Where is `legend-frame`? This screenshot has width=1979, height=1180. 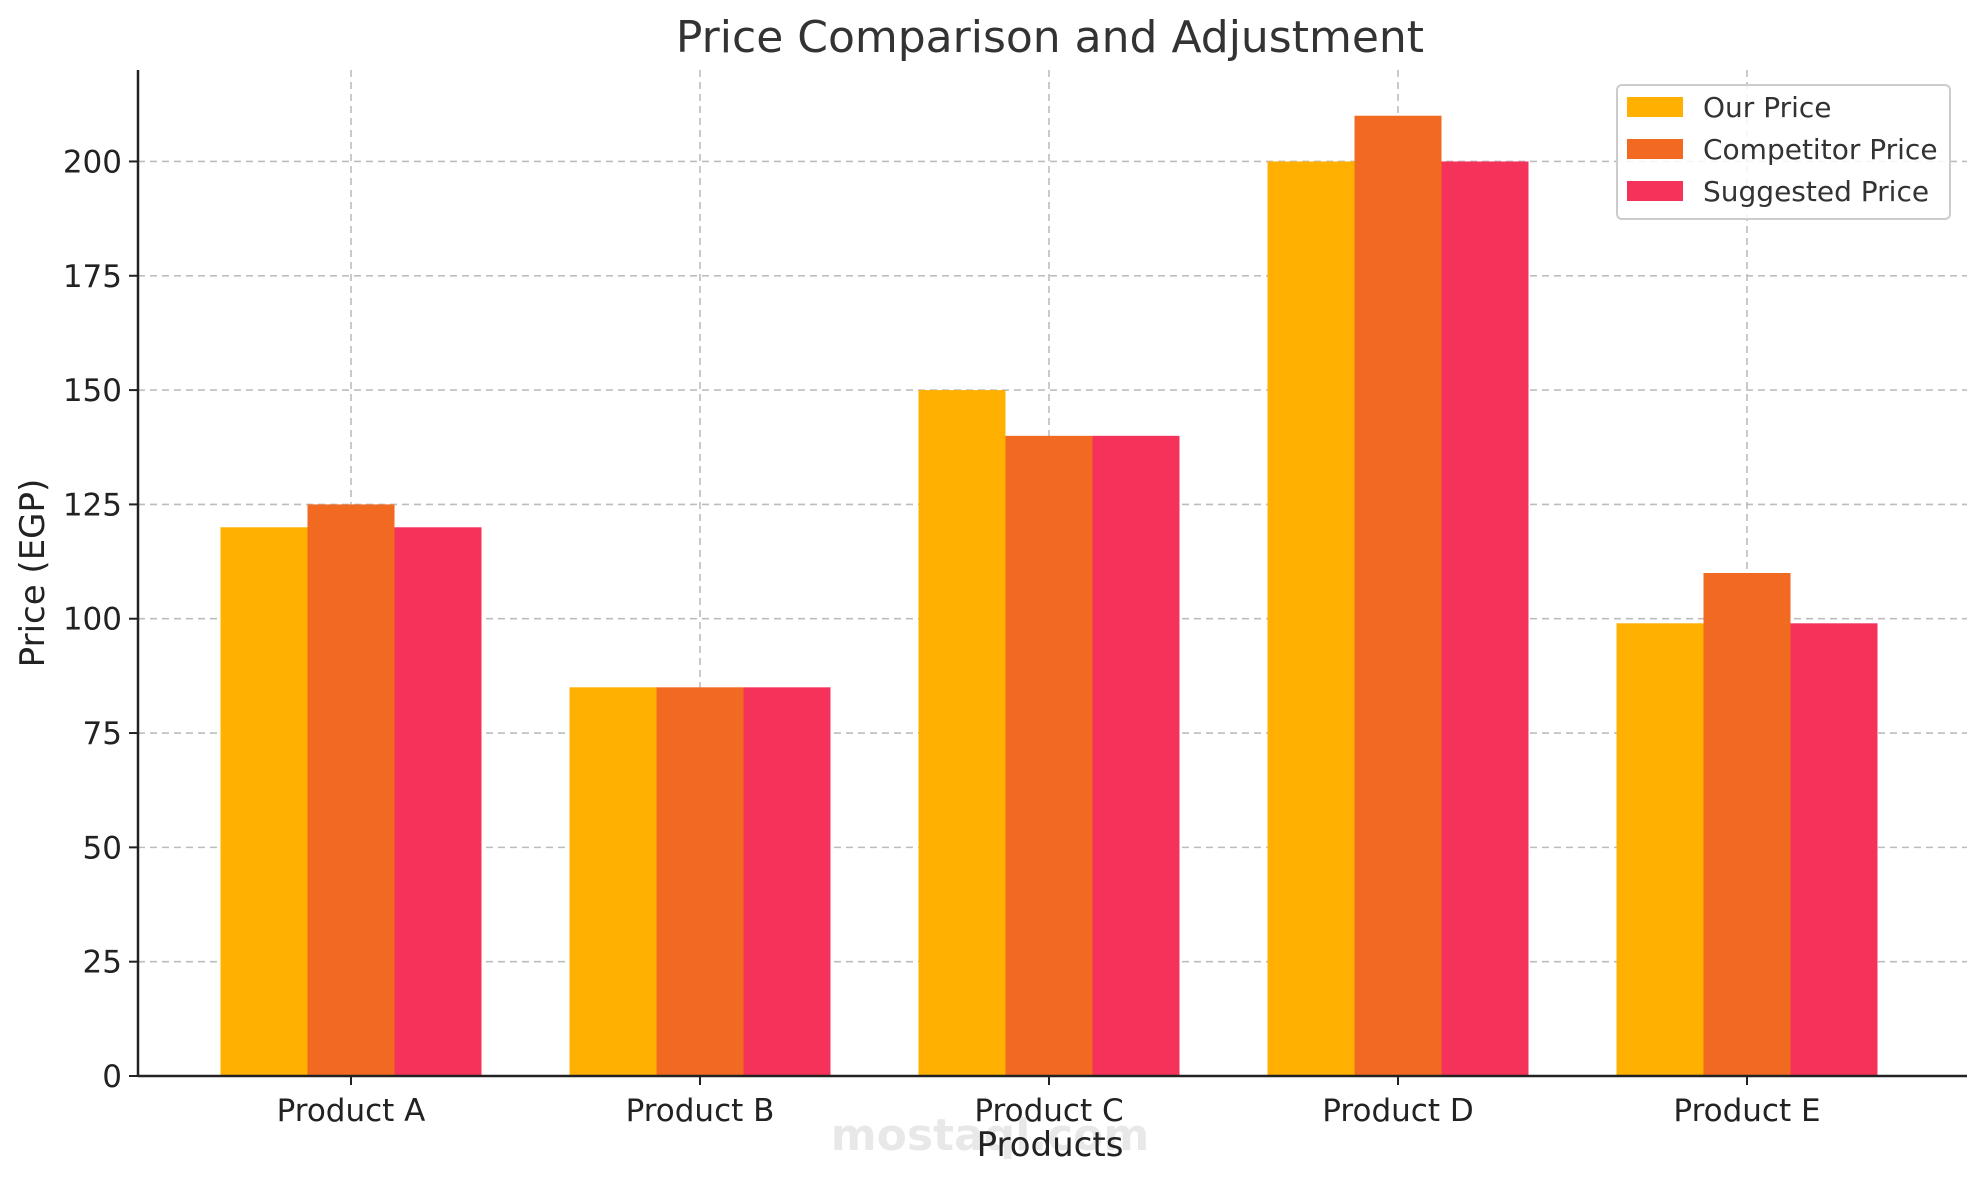
legend-frame is located at coordinates (1783, 152).